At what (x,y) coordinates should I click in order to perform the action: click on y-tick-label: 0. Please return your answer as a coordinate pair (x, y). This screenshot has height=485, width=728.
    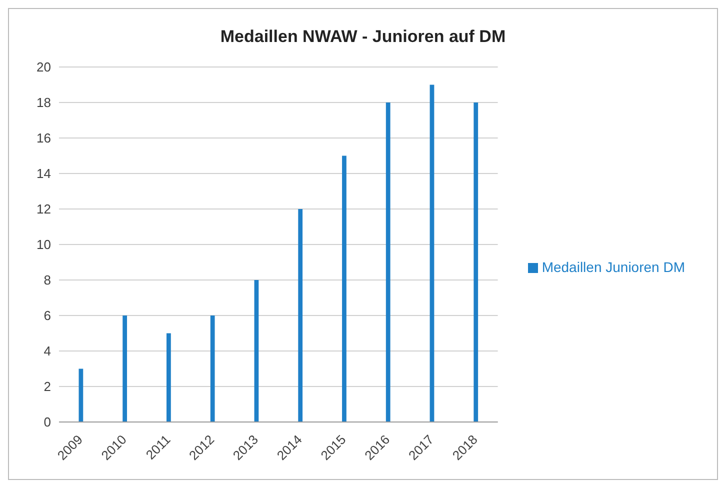
    Looking at the image, I should click on (47, 422).